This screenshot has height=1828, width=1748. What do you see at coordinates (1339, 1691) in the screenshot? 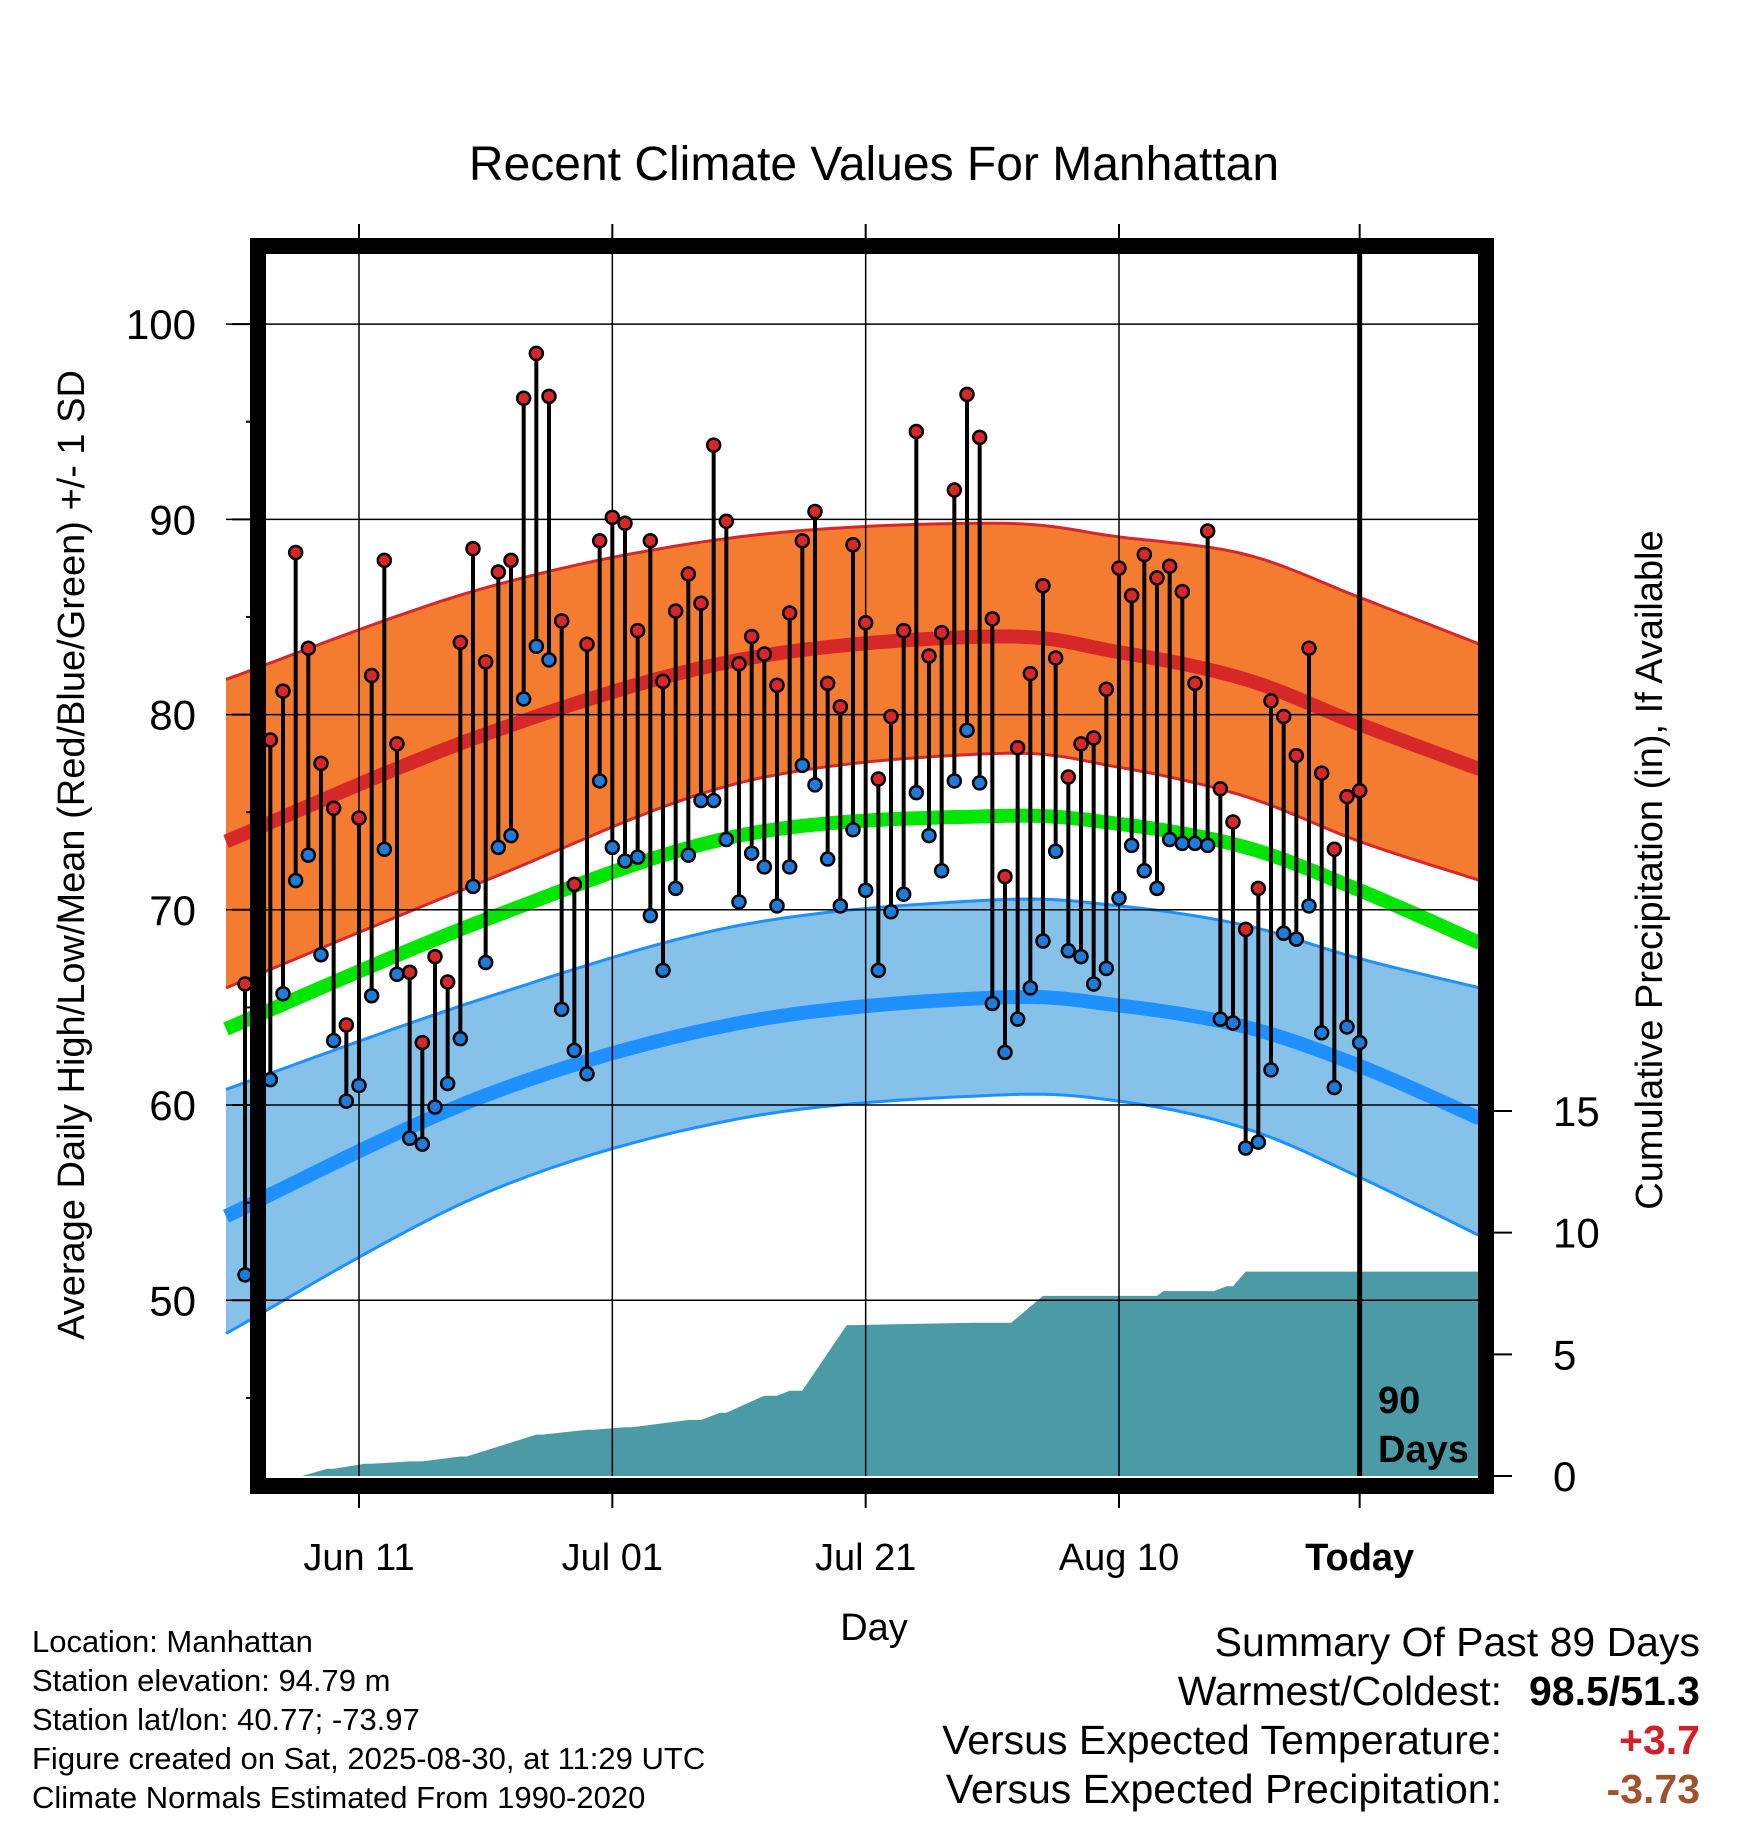
I see `warmest-coldest-label: Warmest/Coldest:` at bounding box center [1339, 1691].